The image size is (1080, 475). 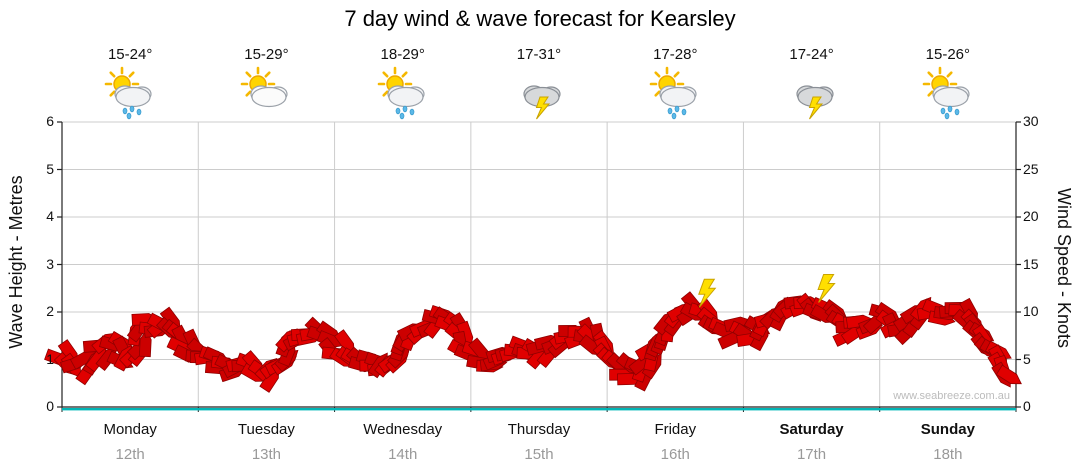 What do you see at coordinates (947, 429) in the screenshot?
I see `day-name-label: Sunday` at bounding box center [947, 429].